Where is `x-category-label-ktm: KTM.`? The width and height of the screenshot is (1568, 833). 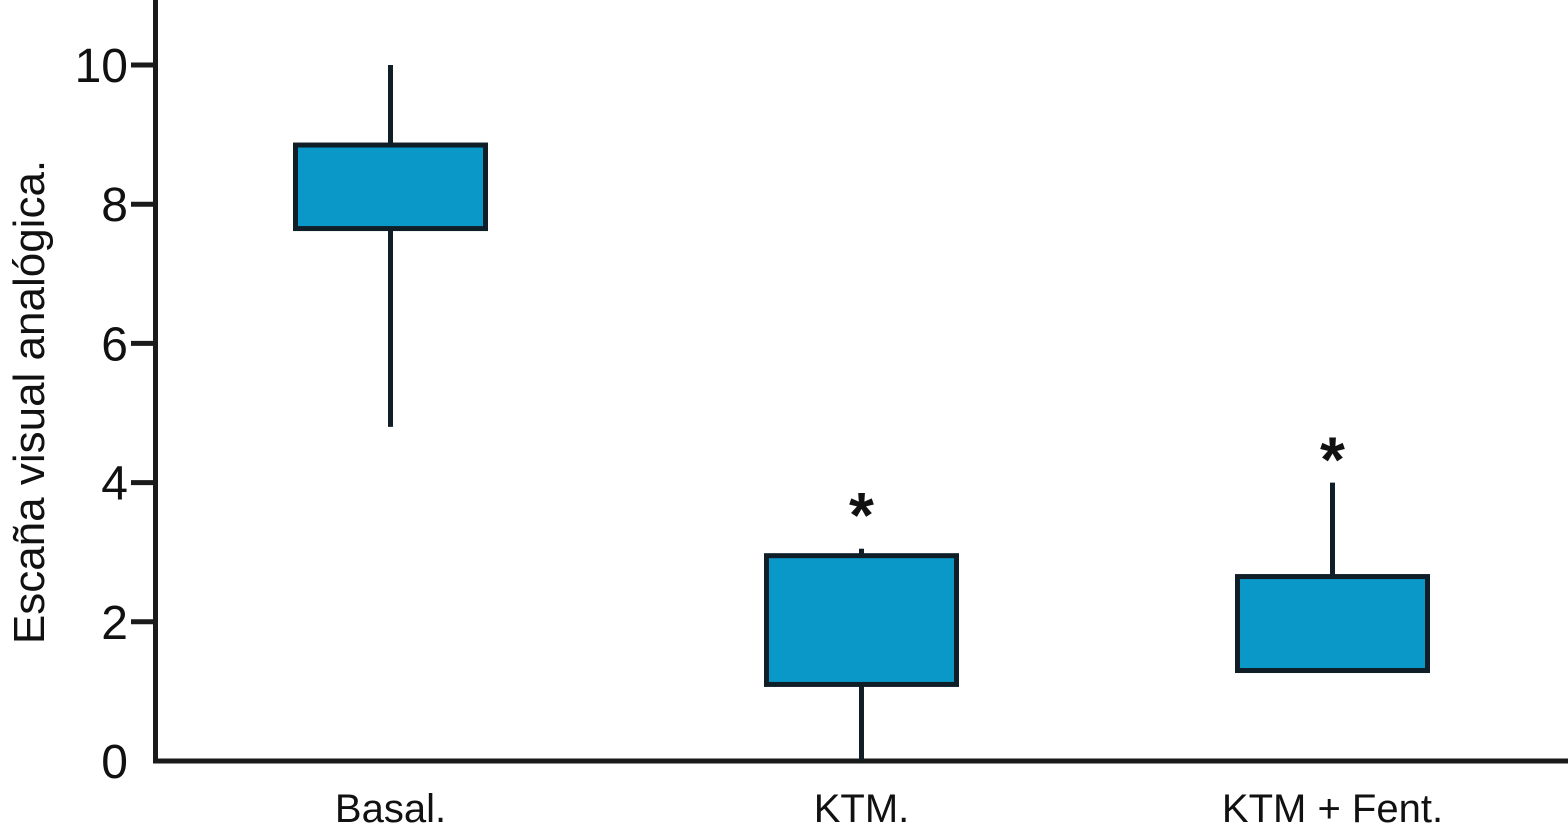
x-category-label-ktm: KTM. is located at coordinates (862, 809).